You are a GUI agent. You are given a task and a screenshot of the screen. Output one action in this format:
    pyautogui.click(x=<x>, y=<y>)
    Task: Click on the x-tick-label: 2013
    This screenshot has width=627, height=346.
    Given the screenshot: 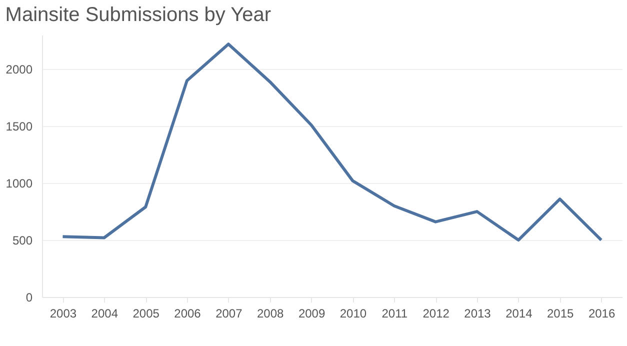 What is the action you would take?
    pyautogui.click(x=478, y=313)
    